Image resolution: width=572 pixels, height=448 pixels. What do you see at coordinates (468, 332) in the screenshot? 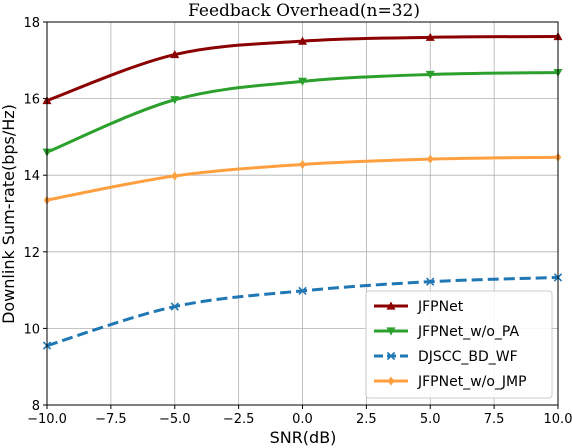
I see `legend-label: JFPNet_w/o_PA` at bounding box center [468, 332].